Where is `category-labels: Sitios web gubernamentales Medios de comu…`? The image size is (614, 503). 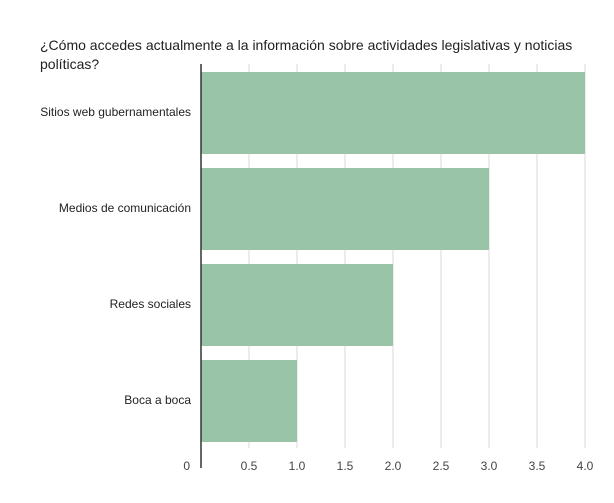 category-labels: Sitios web gubernamentales Medios de comu… is located at coordinates (115, 256).